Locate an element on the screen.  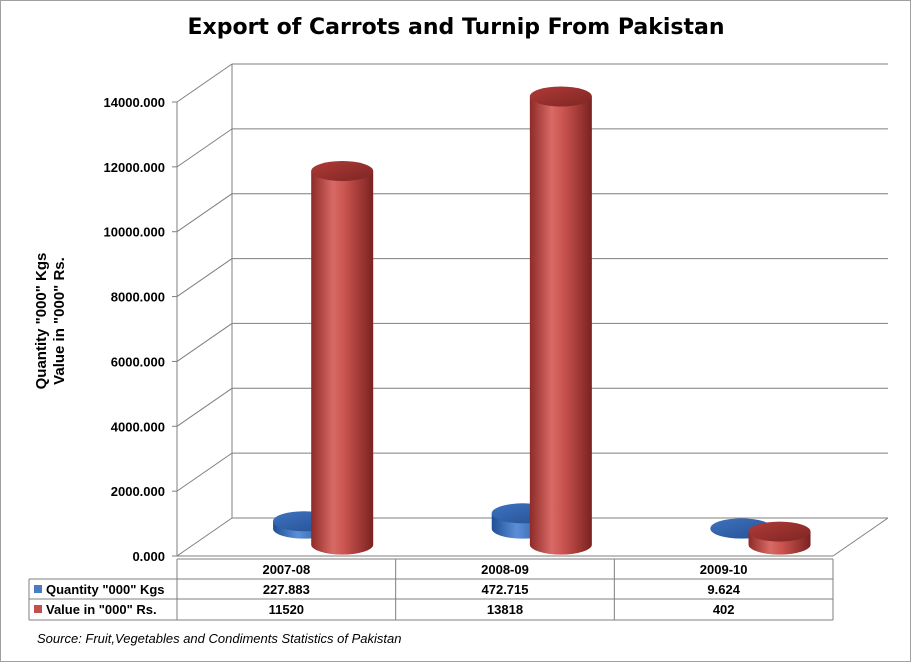
data-label: 472.715 is located at coordinates (505, 589).